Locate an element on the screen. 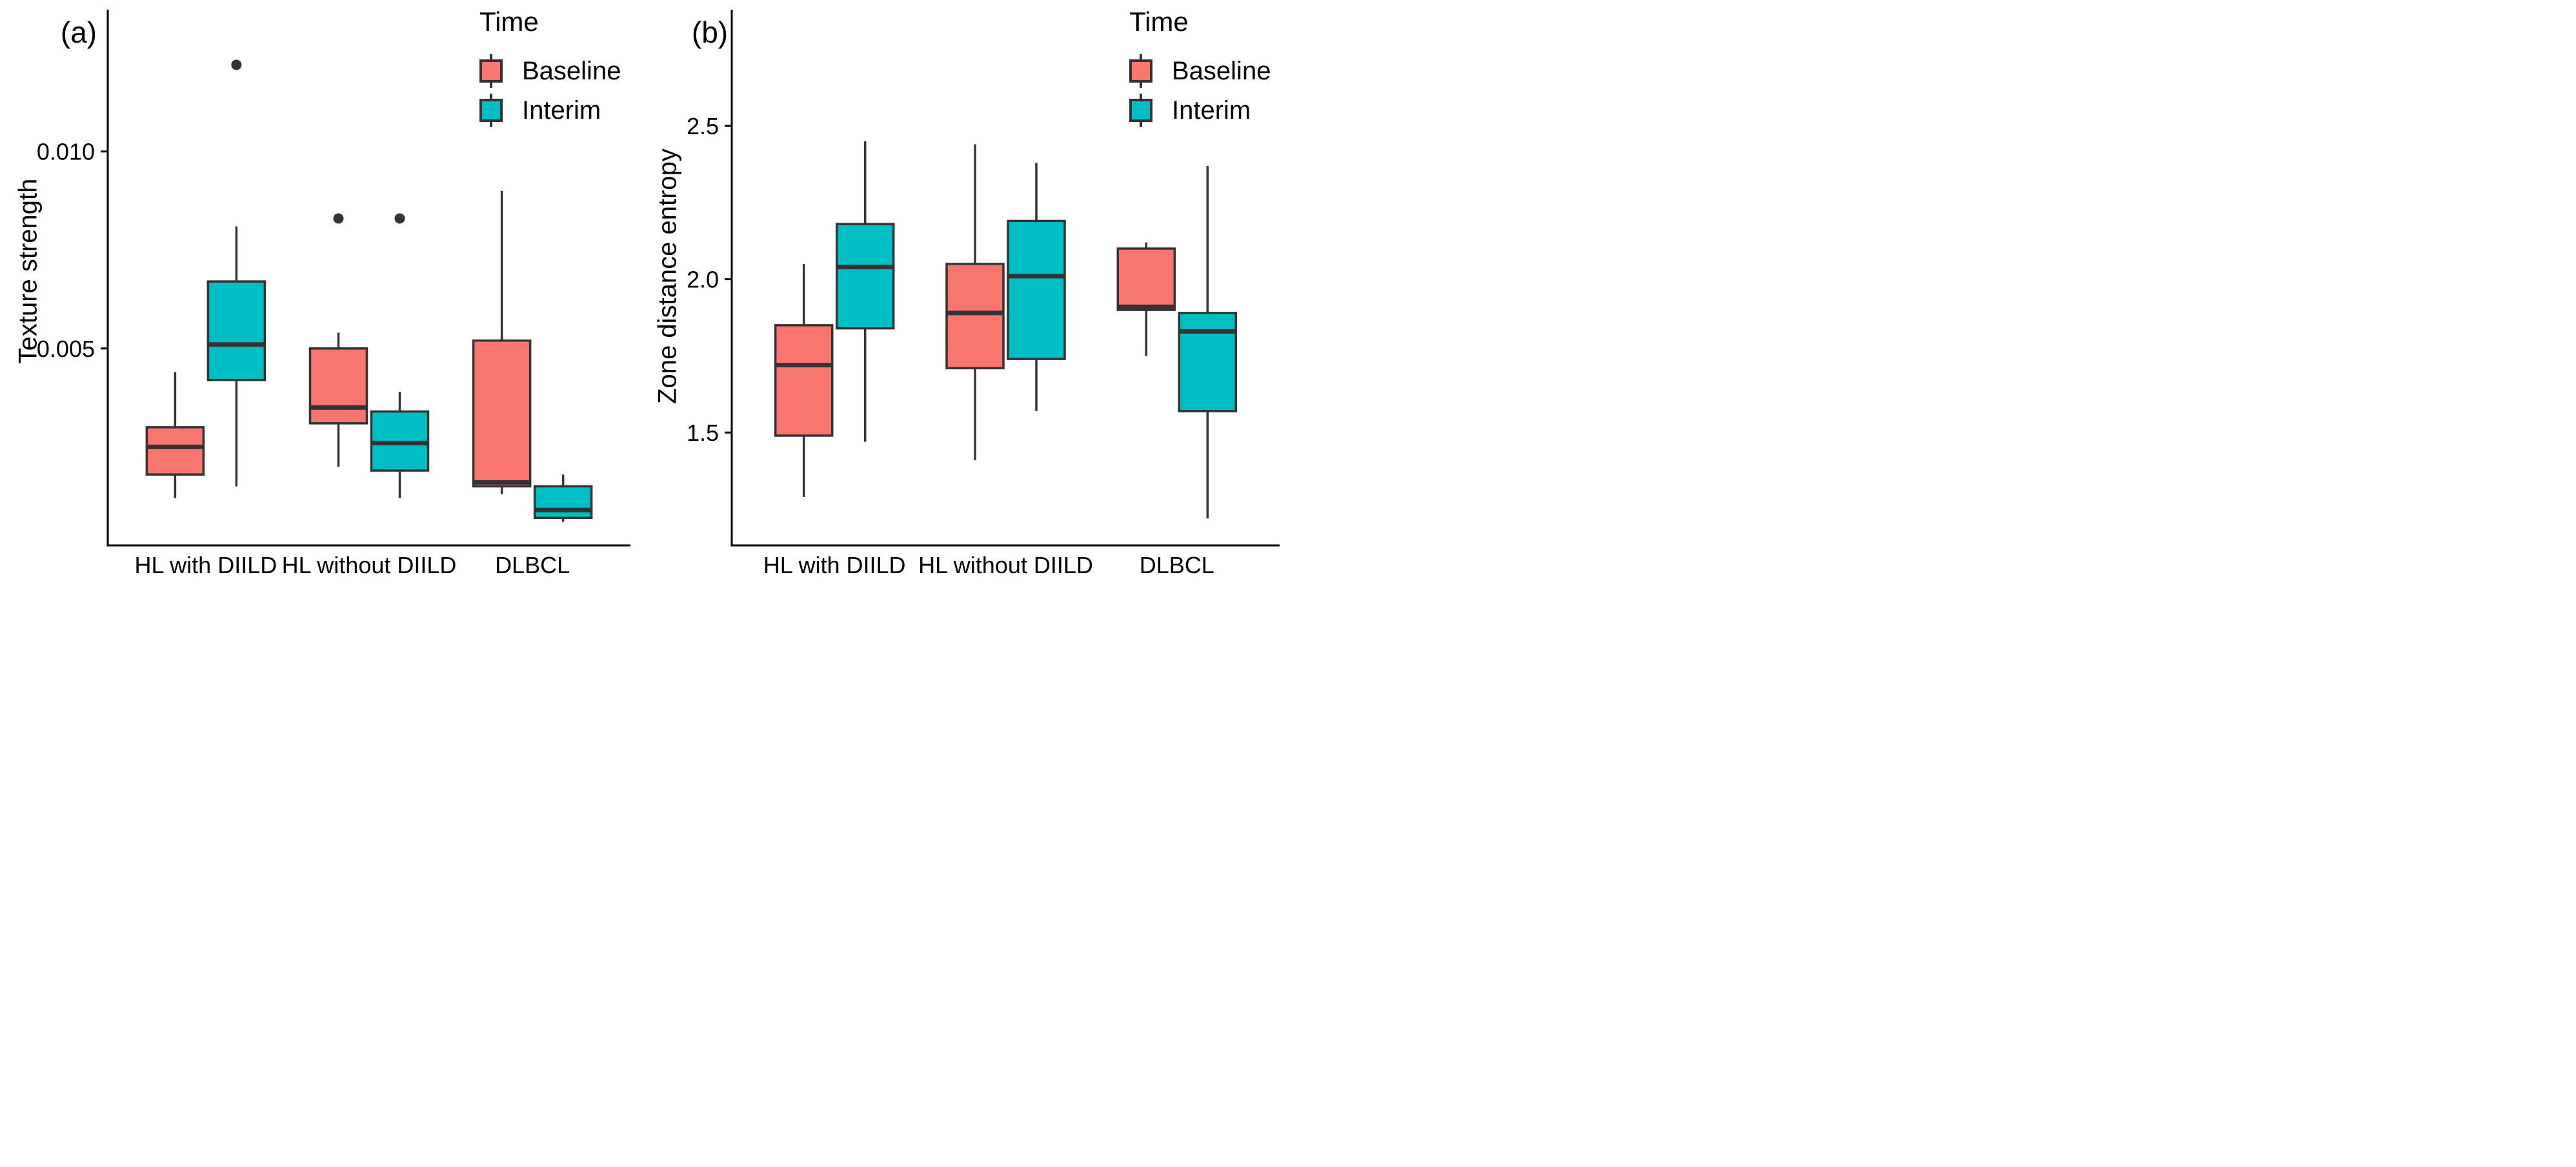 Image resolution: width=2576 pixels, height=1167 pixels. outlier-dot-interim-hl-without-diild is located at coordinates (400, 218).